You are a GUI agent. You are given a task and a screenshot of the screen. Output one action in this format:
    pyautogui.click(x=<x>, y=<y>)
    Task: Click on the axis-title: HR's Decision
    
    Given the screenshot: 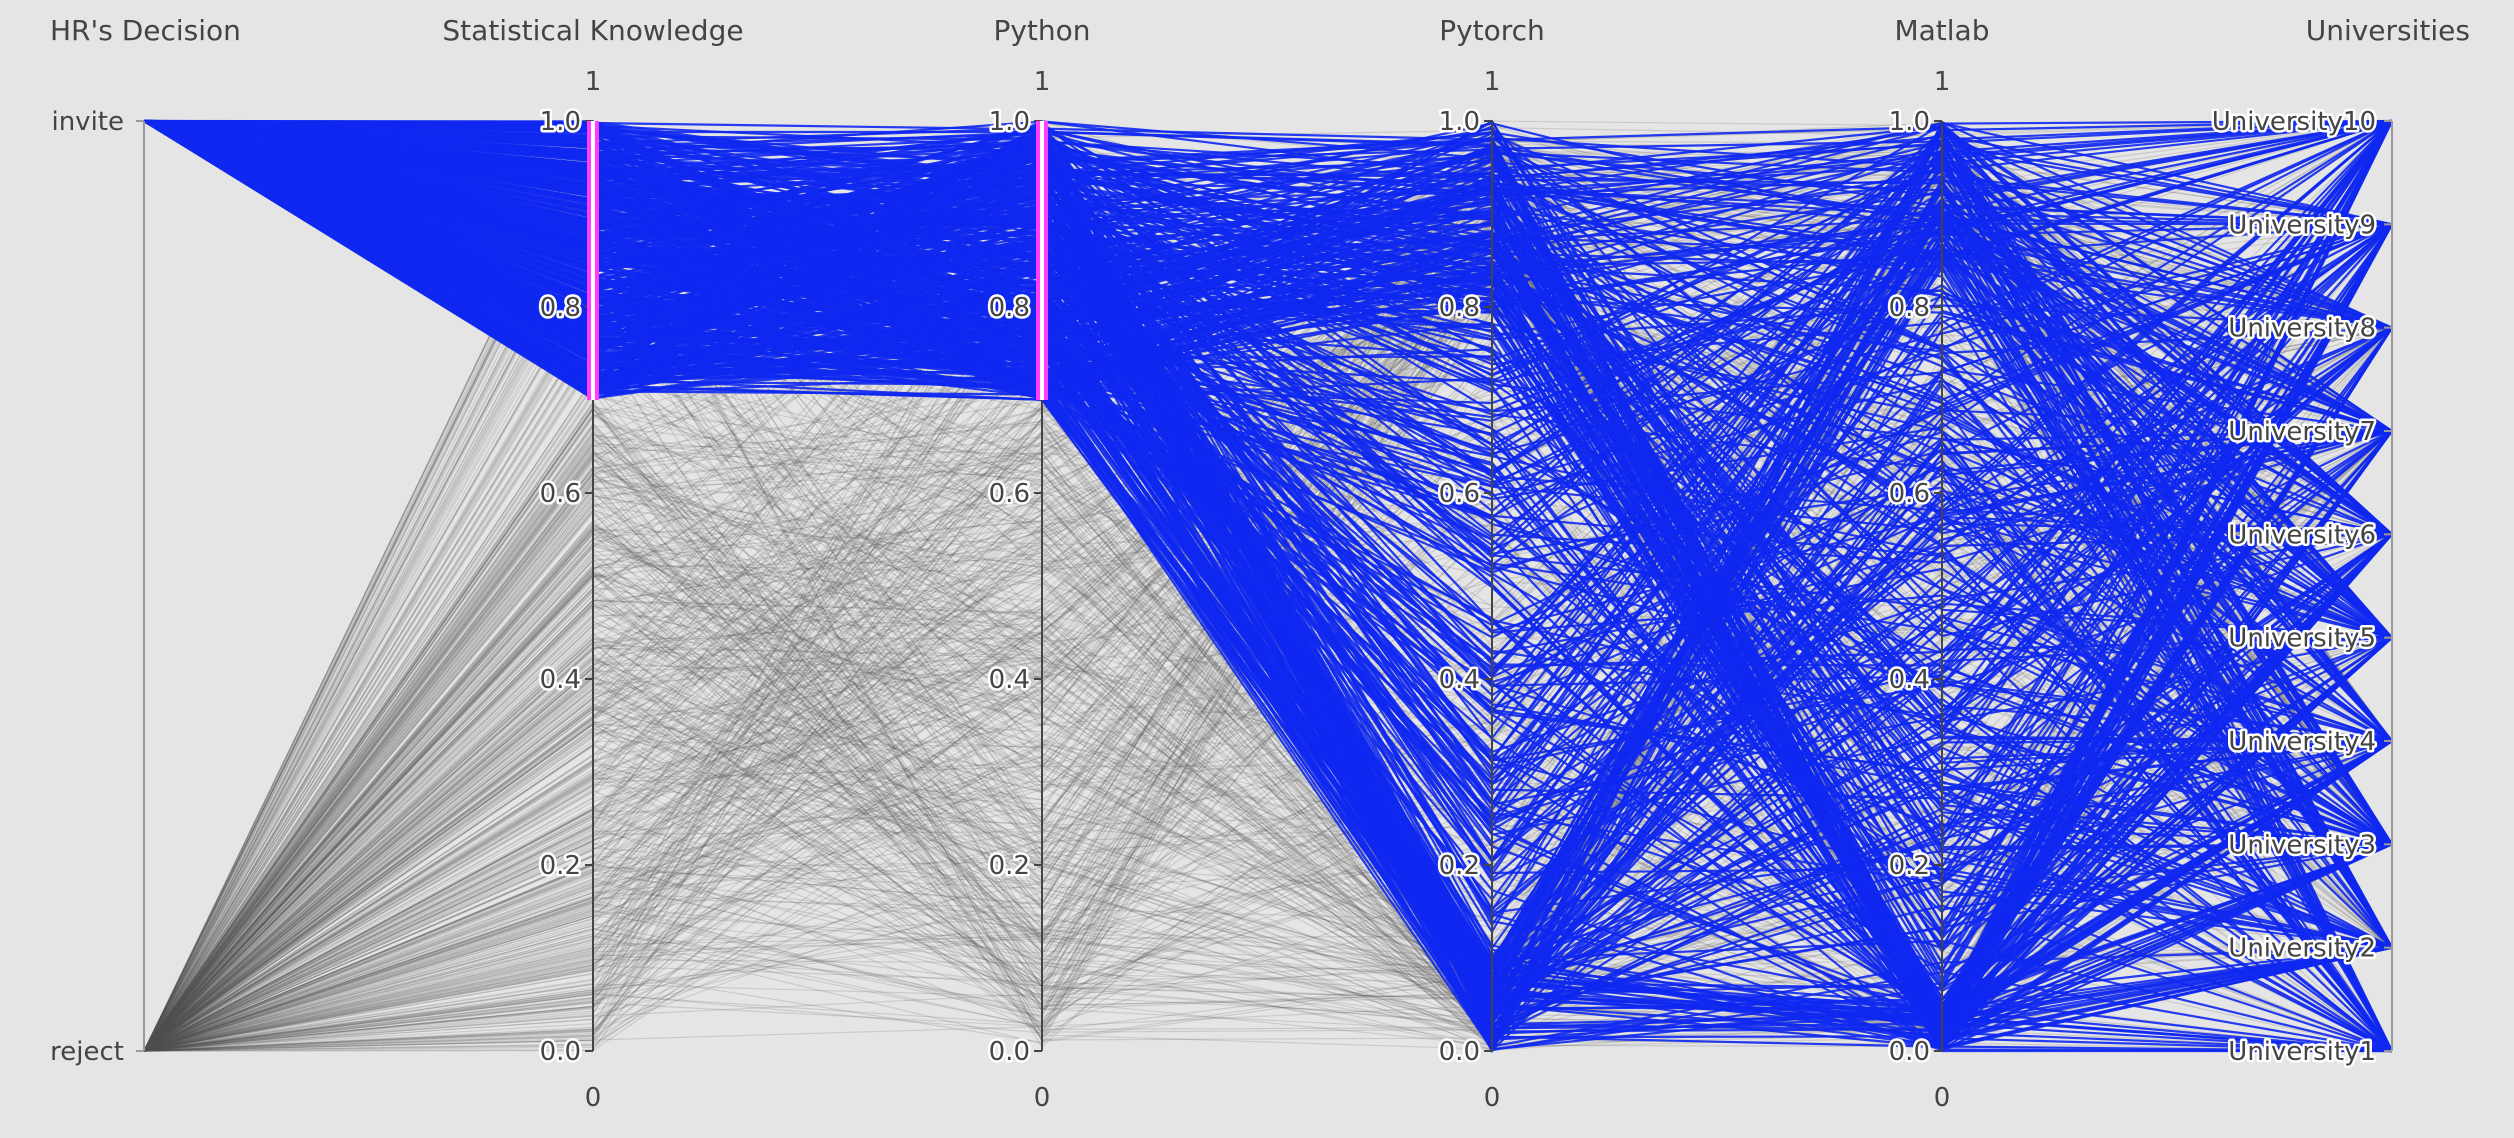 What is the action you would take?
    pyautogui.click(x=145, y=30)
    